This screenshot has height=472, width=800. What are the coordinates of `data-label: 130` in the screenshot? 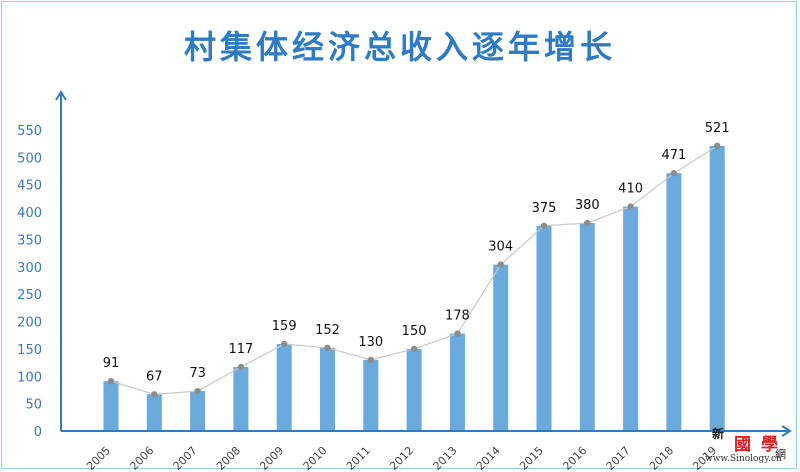 It's located at (370, 342).